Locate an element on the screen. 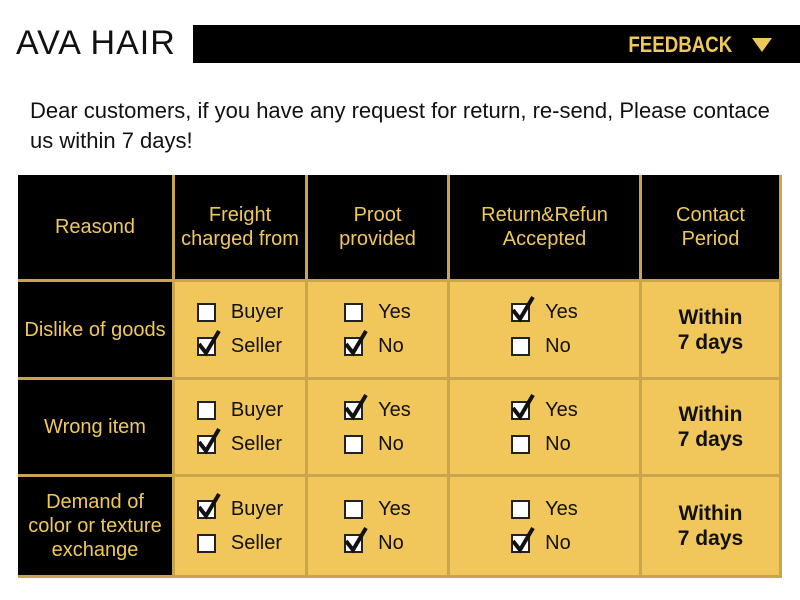 The image size is (800, 600). dropdown-arrow is located at coordinates (762, 45).